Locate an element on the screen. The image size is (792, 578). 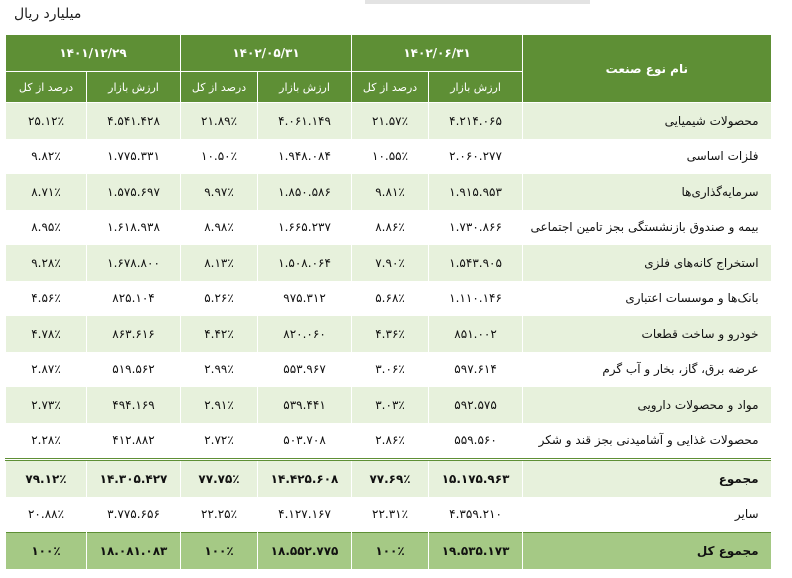
industry-name-cell: فلزات اساسی is located at coordinates (646, 156).